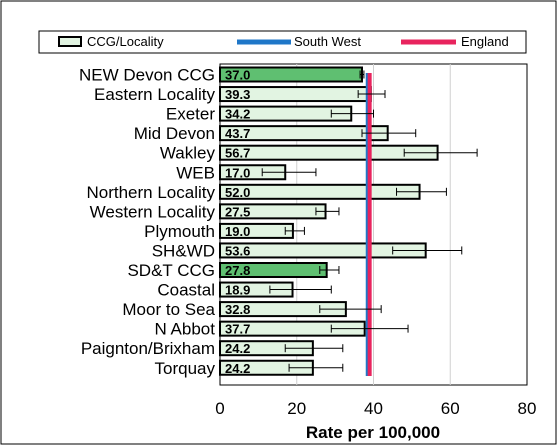 The height and width of the screenshot is (445, 557). I want to click on category-label: Eastern Locality, so click(154, 94).